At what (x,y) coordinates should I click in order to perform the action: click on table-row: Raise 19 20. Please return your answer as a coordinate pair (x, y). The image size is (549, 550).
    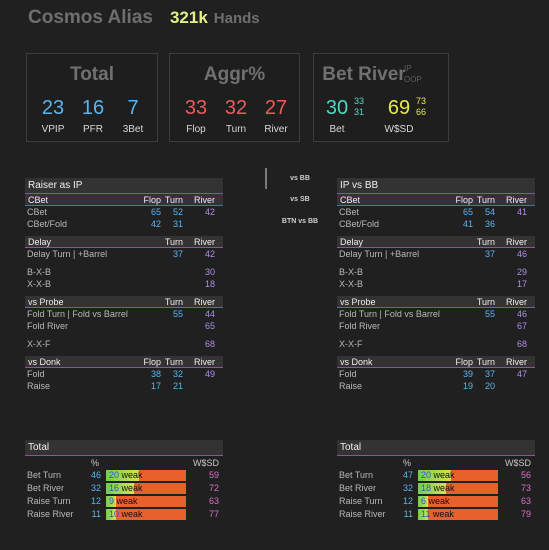
    Looking at the image, I should click on (436, 386).